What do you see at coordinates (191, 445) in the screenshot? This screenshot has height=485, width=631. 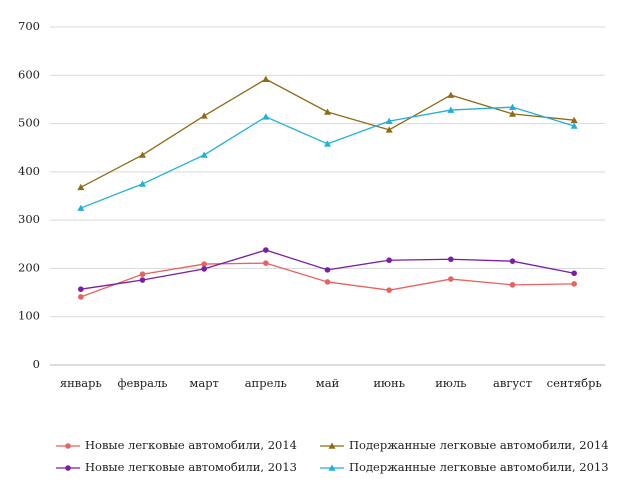 I see `legend-label: Новые легковые автомобили, 2014` at bounding box center [191, 445].